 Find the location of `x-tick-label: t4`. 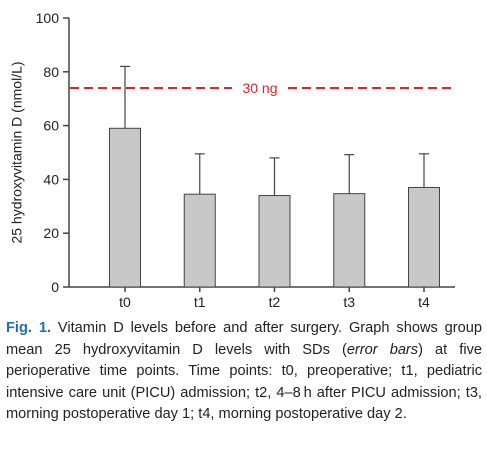

x-tick-label: t4 is located at coordinates (424, 302).